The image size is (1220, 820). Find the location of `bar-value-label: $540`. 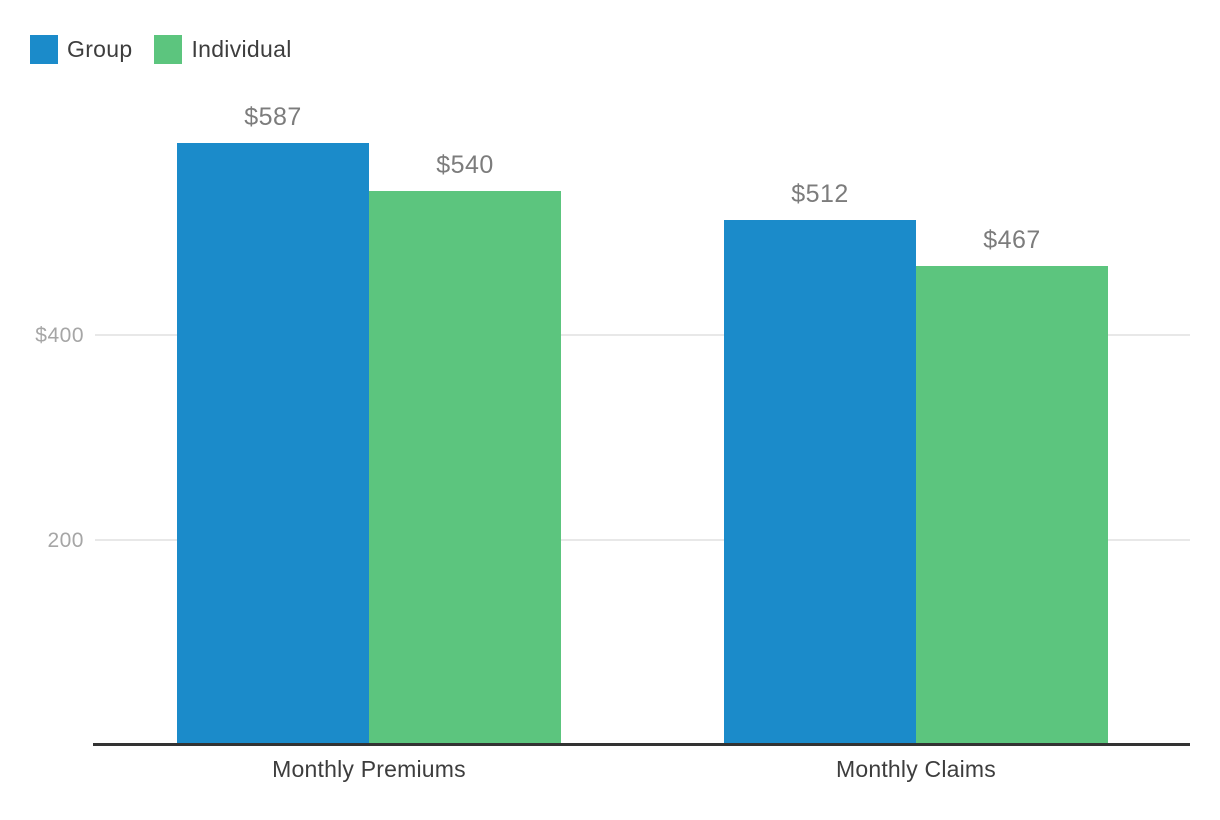

bar-value-label: $540 is located at coordinates (465, 165).